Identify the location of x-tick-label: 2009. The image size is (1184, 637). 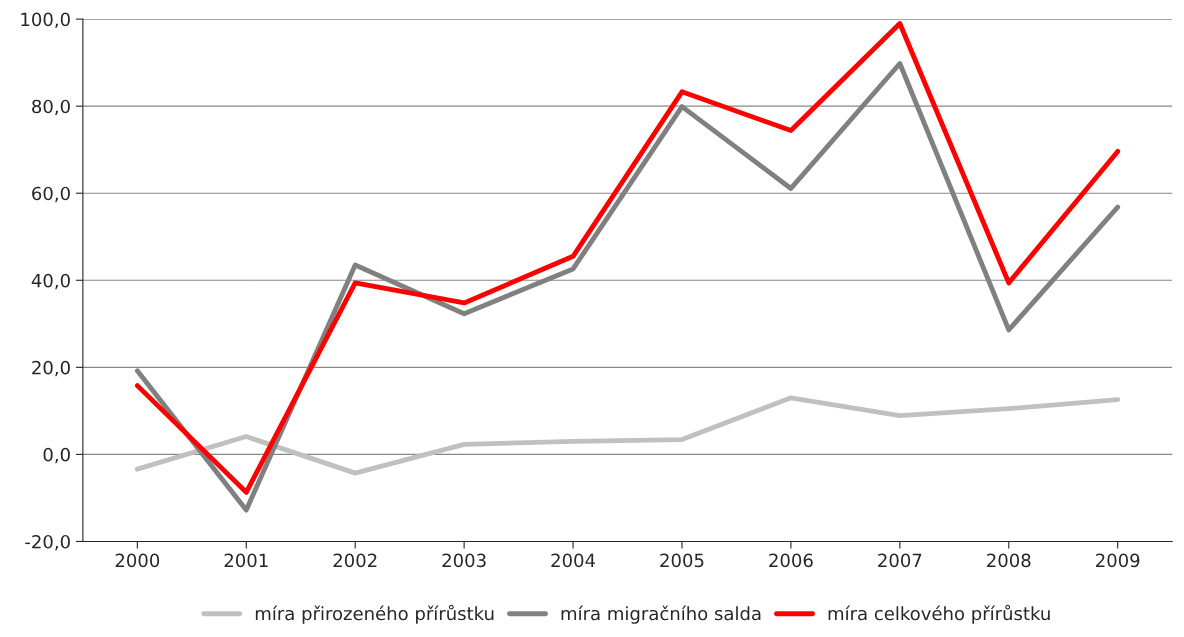
(1118, 560).